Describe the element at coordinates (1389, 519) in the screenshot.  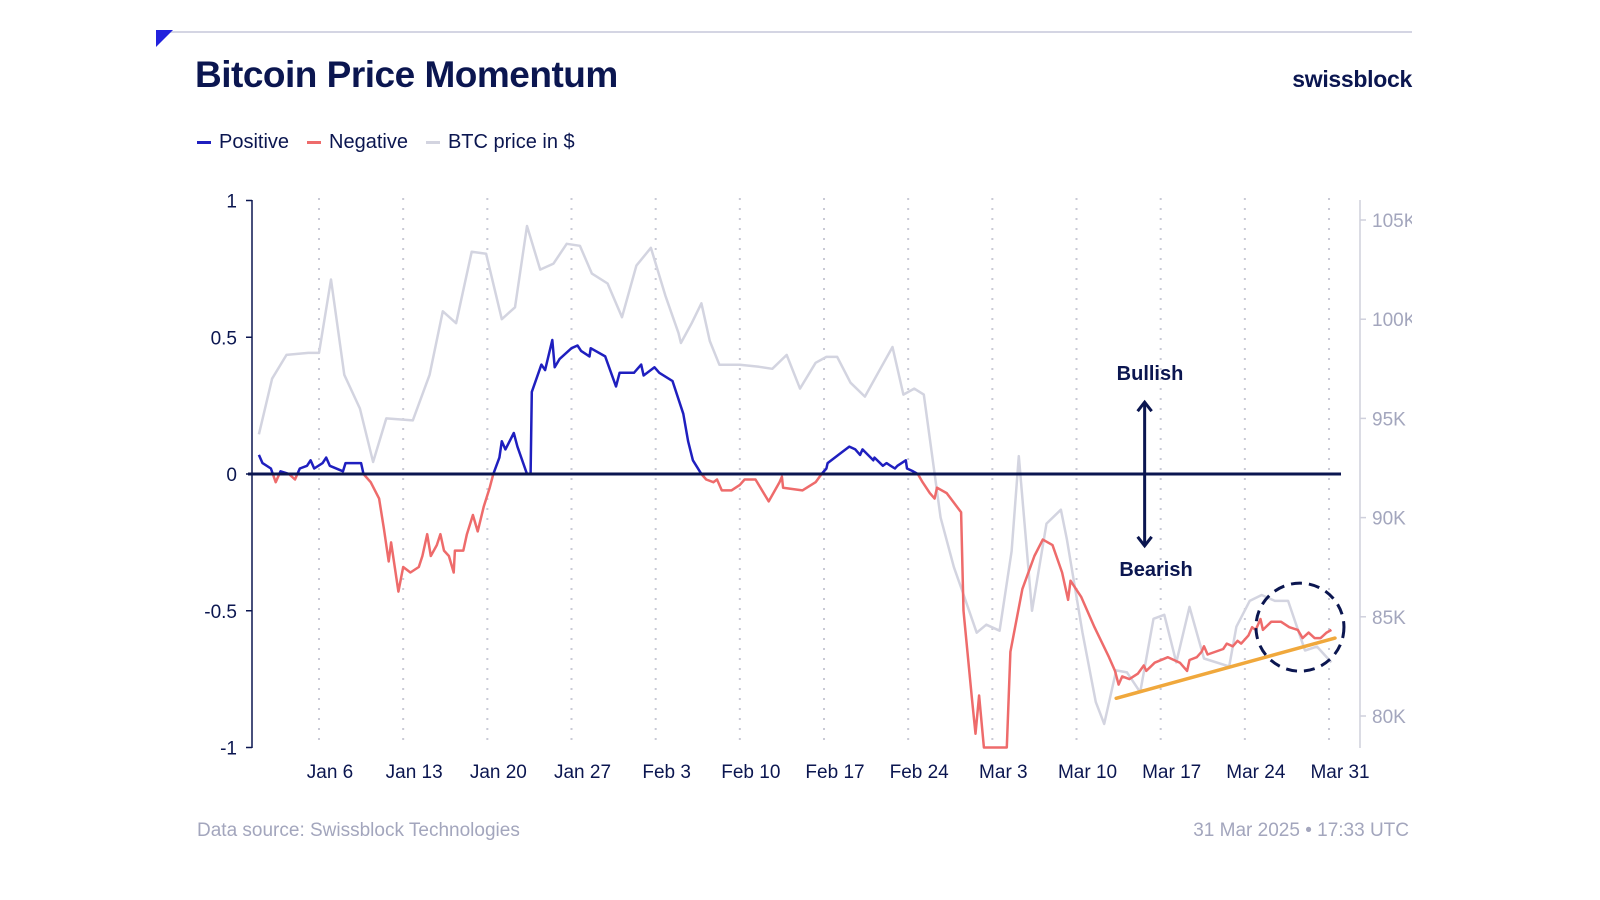
I see `right-tick-label: 90K` at that location.